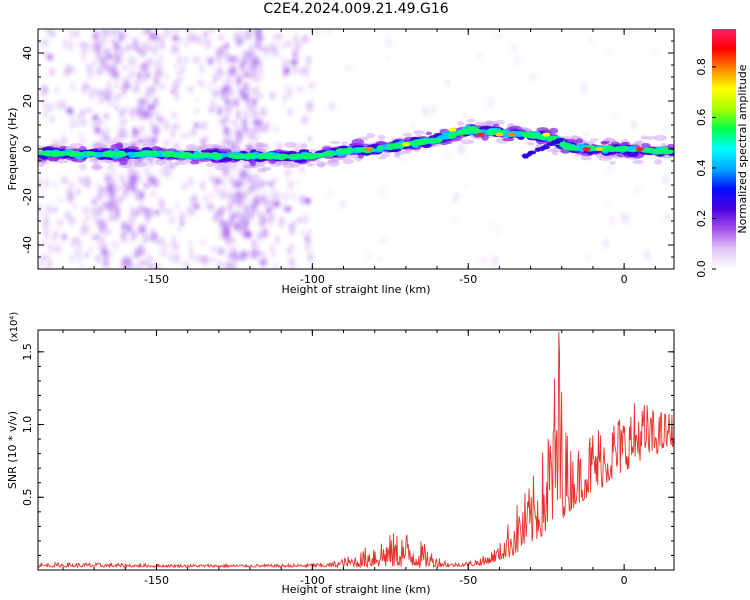 Image resolution: width=750 pixels, height=600 pixels. I want to click on spectrogram-y-tick-label: -20, so click(27, 197).